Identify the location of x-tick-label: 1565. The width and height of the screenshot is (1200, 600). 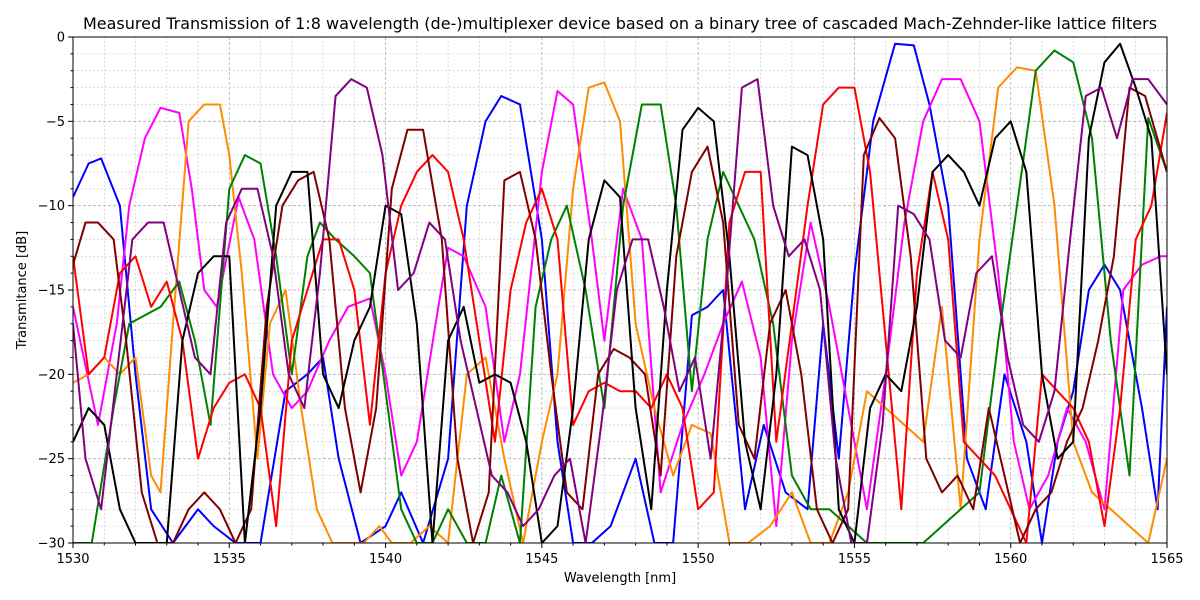
(1166, 559).